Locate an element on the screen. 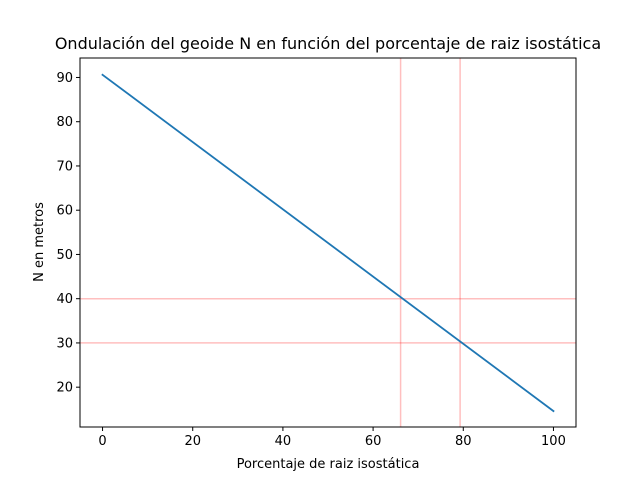  x-axis-label: Porcentaje de raiz isostática is located at coordinates (328, 464).